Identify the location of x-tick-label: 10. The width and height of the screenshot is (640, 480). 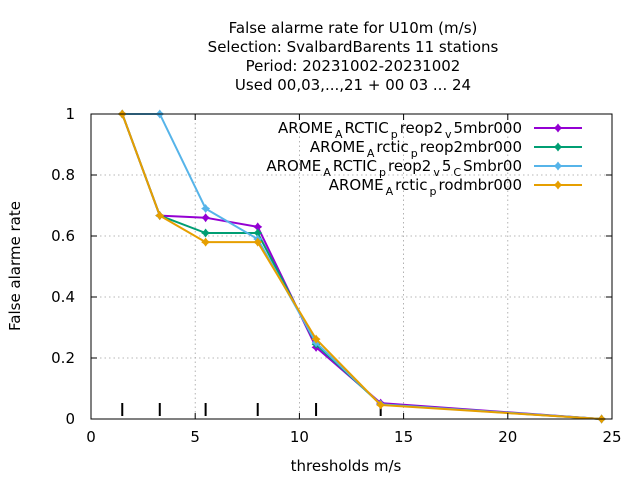
(299, 437).